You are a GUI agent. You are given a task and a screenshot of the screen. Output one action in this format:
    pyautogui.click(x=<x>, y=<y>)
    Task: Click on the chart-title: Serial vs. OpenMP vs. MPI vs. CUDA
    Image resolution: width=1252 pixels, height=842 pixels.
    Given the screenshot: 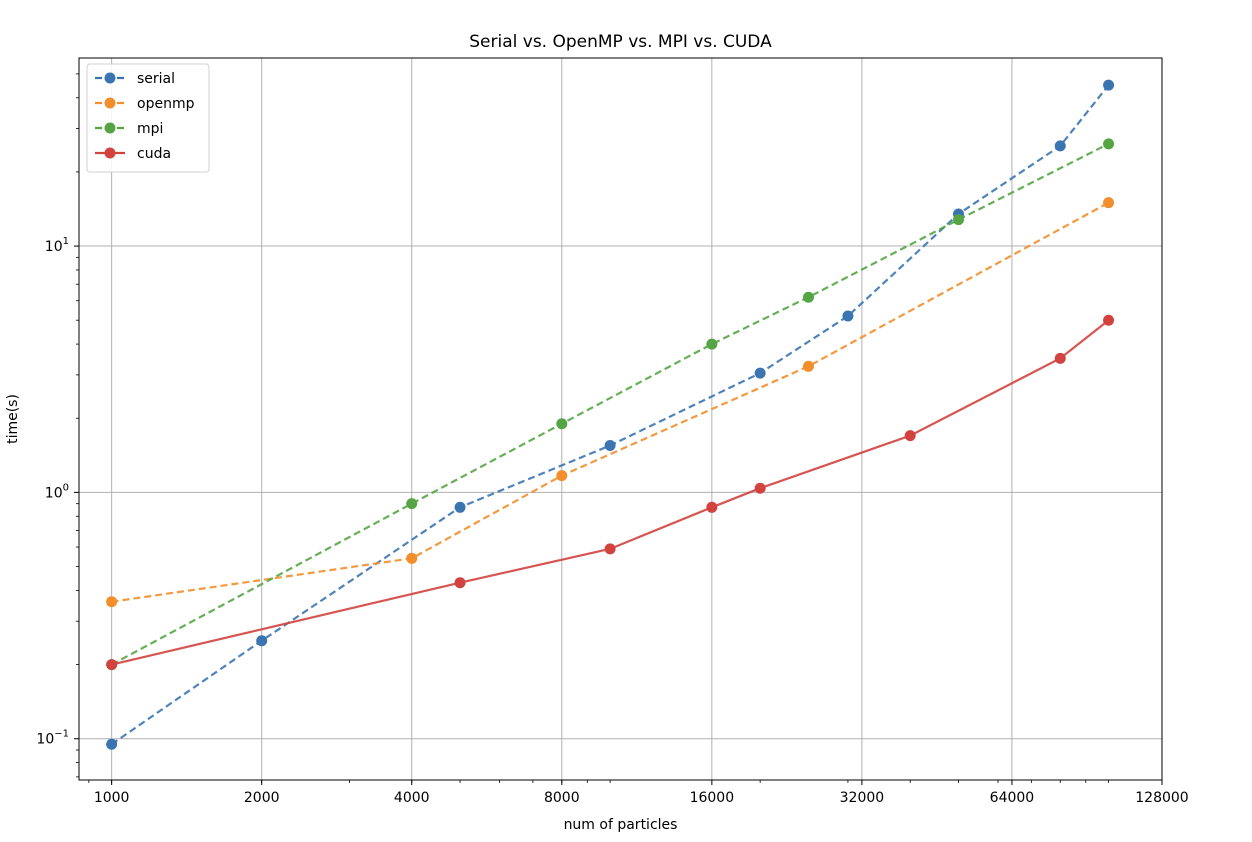 What is the action you would take?
    pyautogui.click(x=620, y=42)
    